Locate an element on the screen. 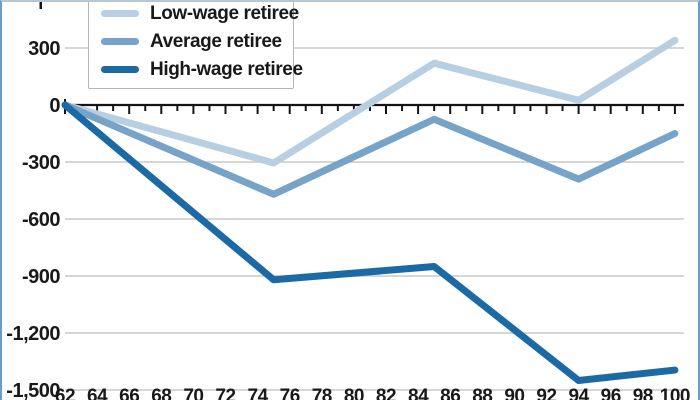  y-tick-label: 300 is located at coordinates (44, 49).